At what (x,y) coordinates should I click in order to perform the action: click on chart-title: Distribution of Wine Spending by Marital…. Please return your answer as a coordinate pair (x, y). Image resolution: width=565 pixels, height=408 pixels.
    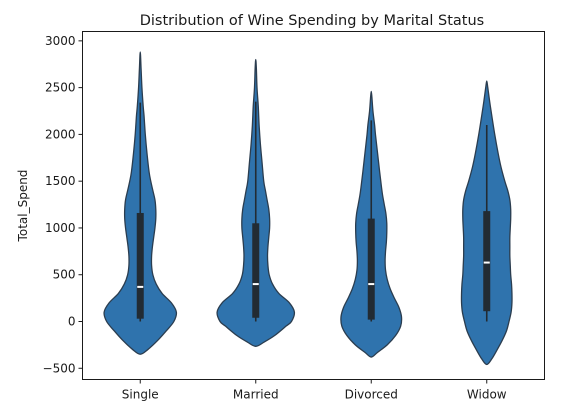
    Looking at the image, I should click on (312, 21).